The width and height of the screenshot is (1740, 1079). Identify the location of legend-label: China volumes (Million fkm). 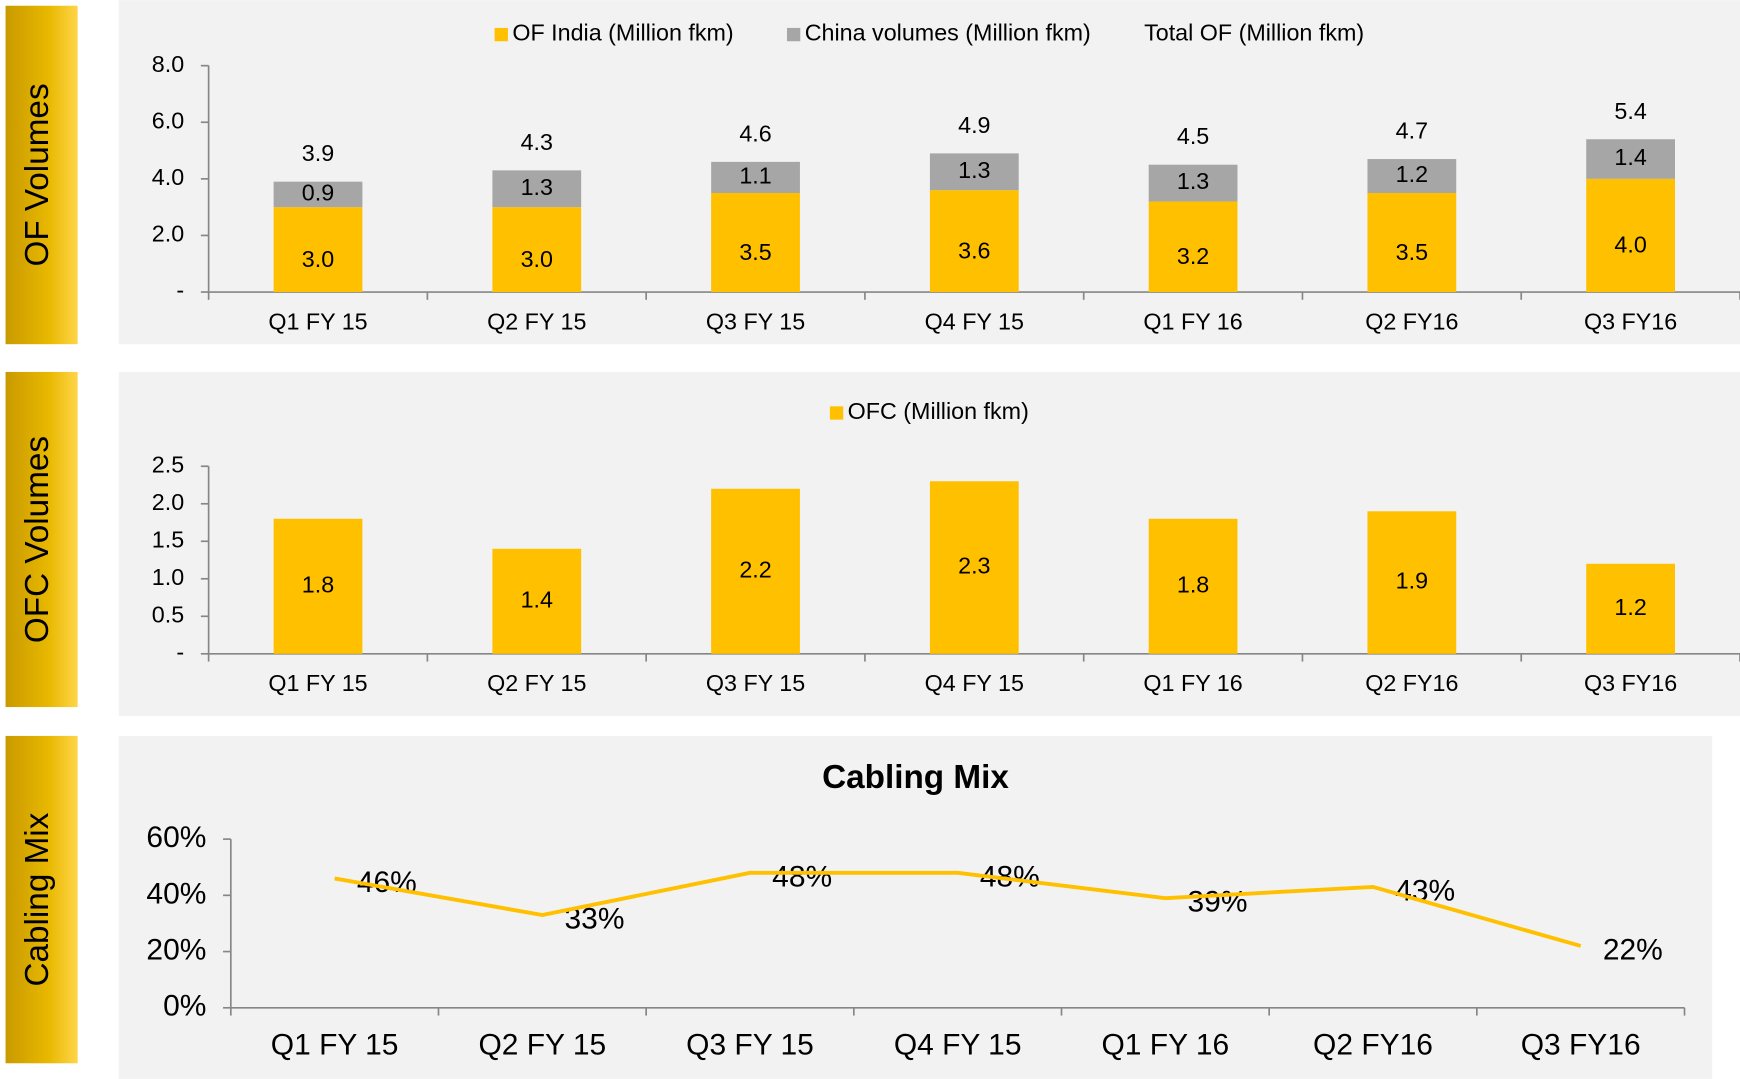
(948, 33).